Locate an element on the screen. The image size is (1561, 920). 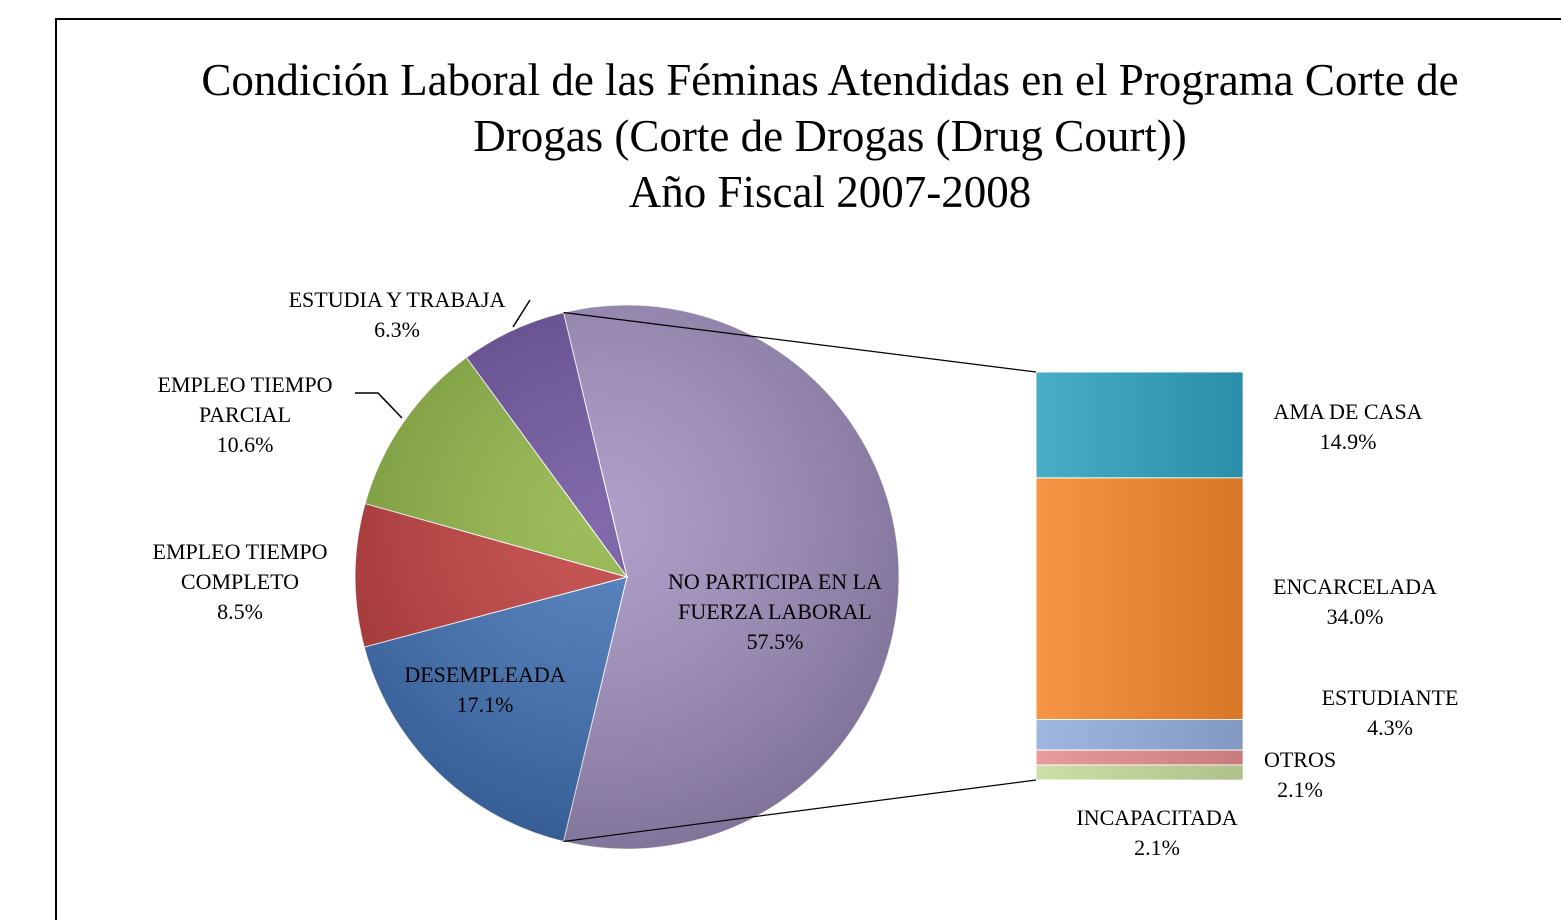
value-label: 34.0% is located at coordinates (1355, 616).